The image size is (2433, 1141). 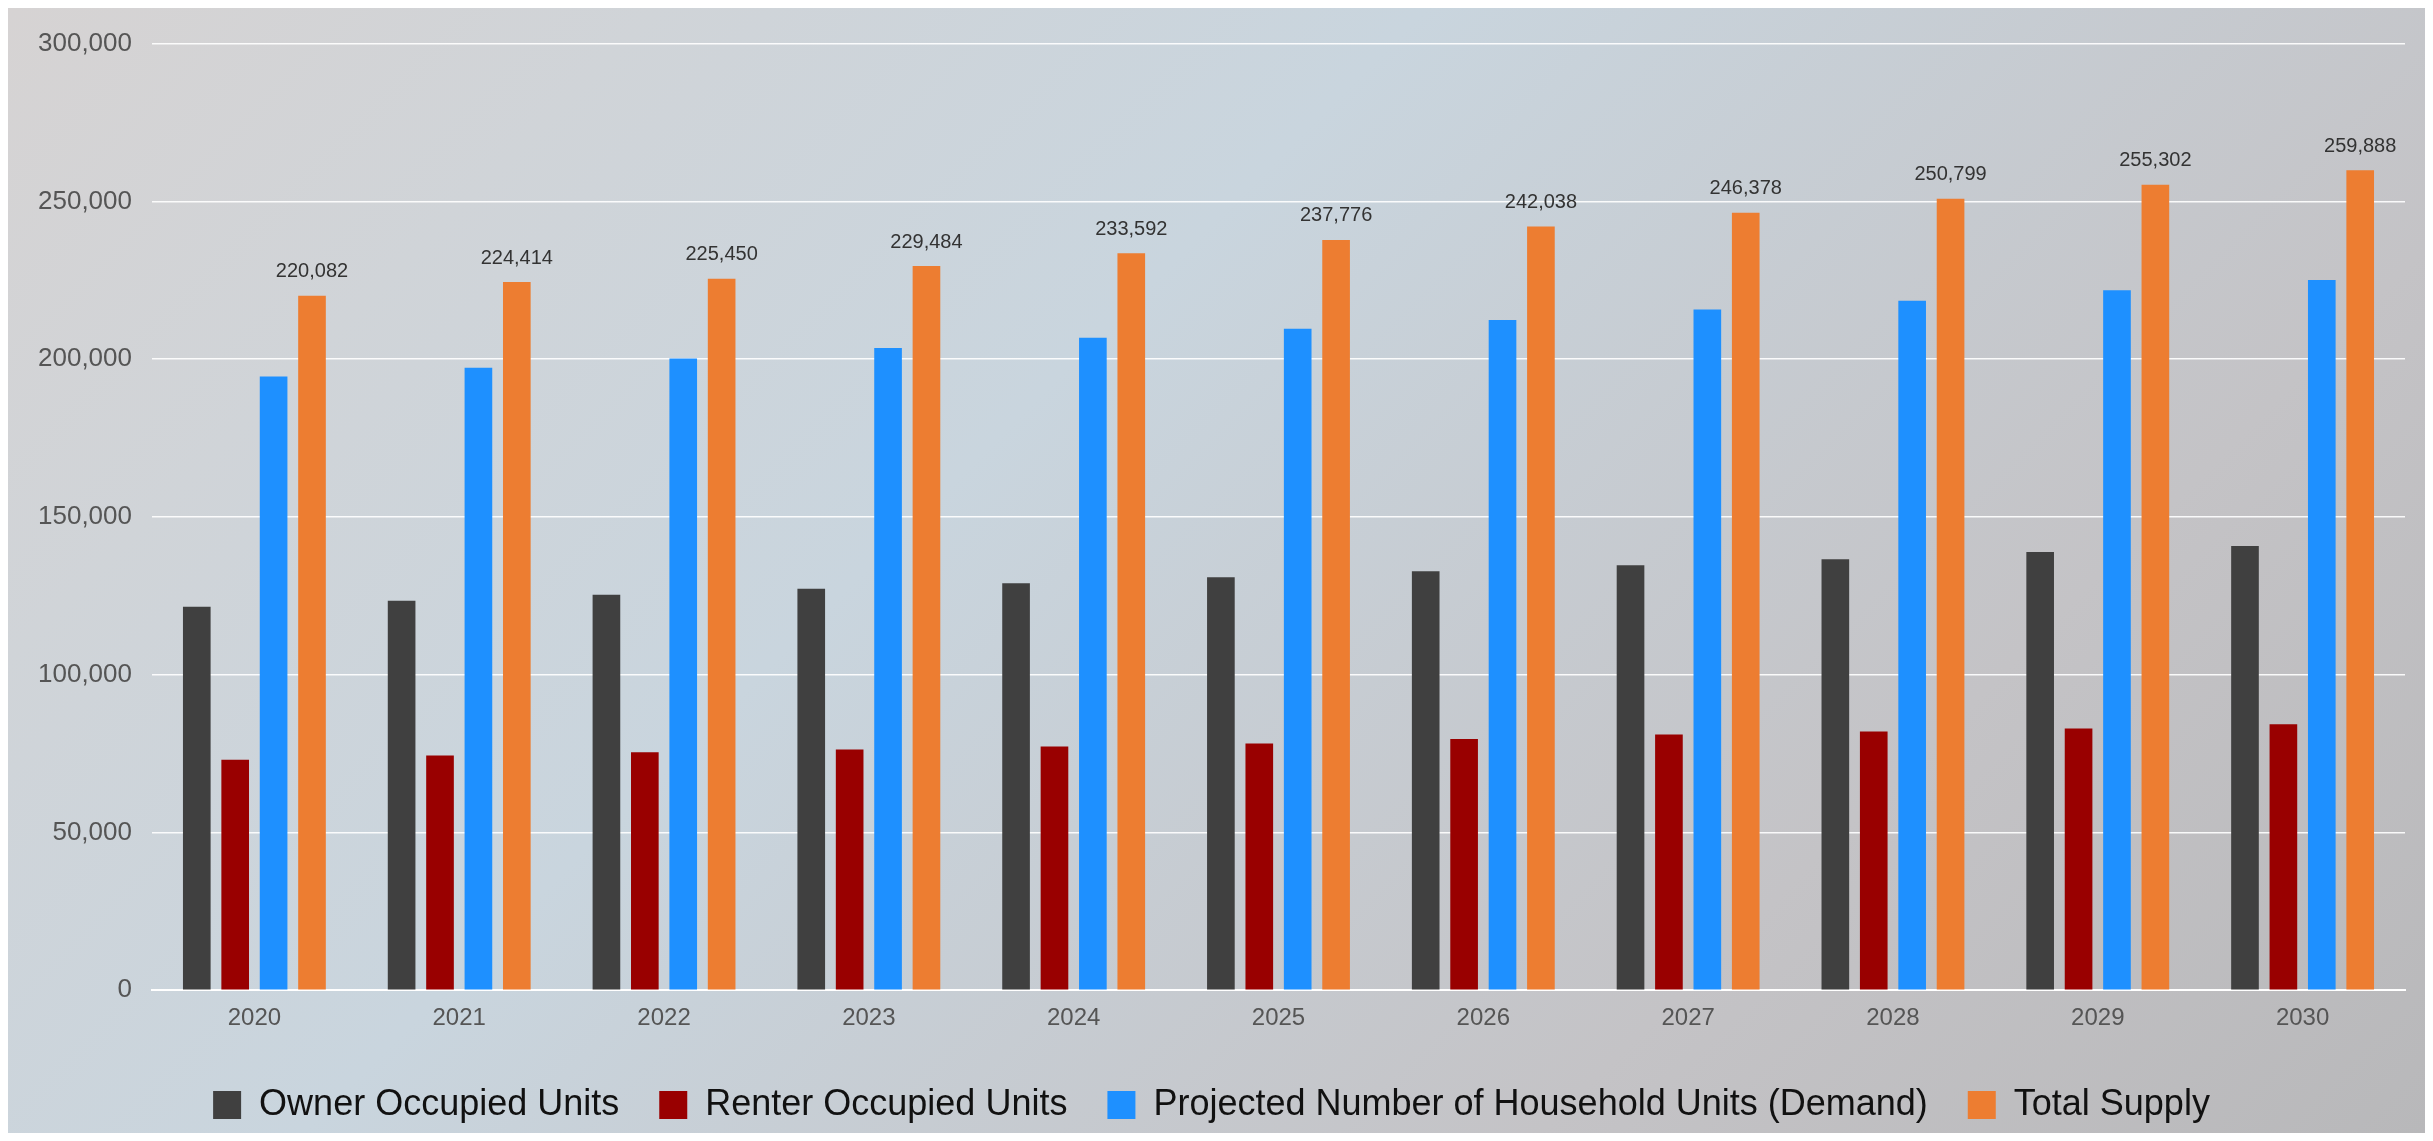 I want to click on x-tick-label: 2029, so click(x=2098, y=1017).